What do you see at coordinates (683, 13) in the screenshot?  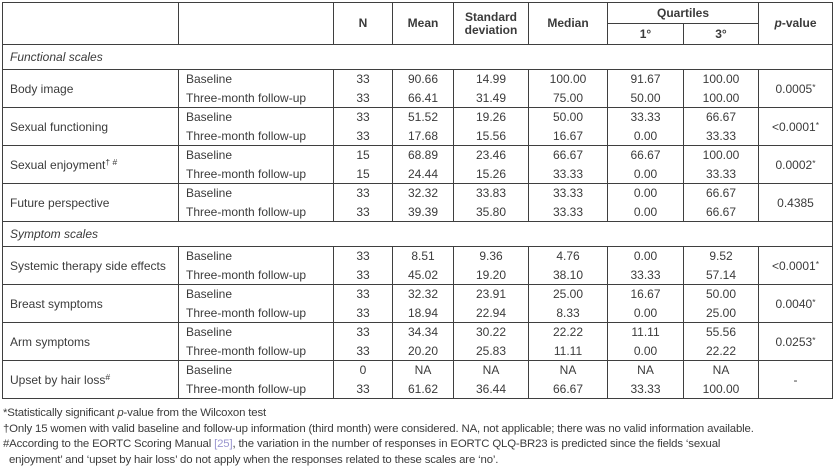 I see `header-quartiles: Quartiles` at bounding box center [683, 13].